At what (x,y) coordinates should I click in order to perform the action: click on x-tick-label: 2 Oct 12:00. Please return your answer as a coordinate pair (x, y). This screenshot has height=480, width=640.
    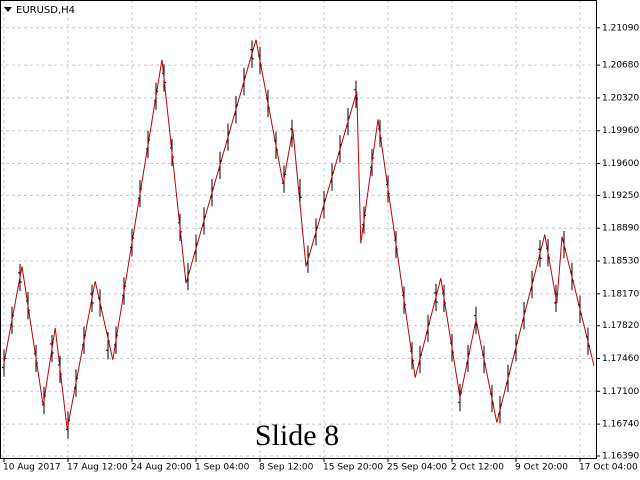
    Looking at the image, I should click on (477, 468).